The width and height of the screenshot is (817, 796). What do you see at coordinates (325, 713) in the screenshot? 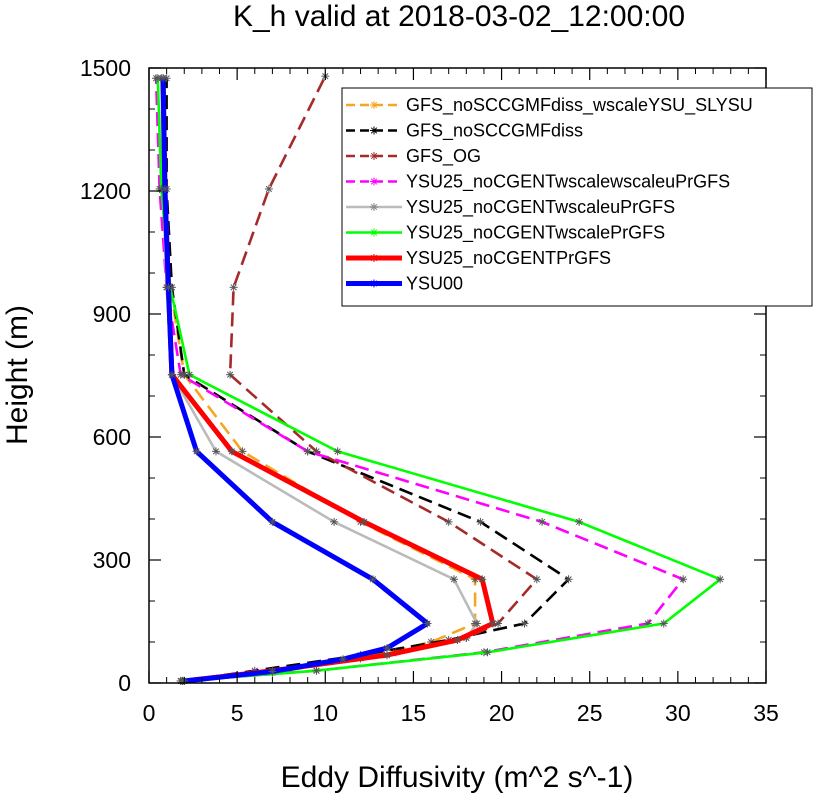
I see `x-tick-label: 10` at bounding box center [325, 713].